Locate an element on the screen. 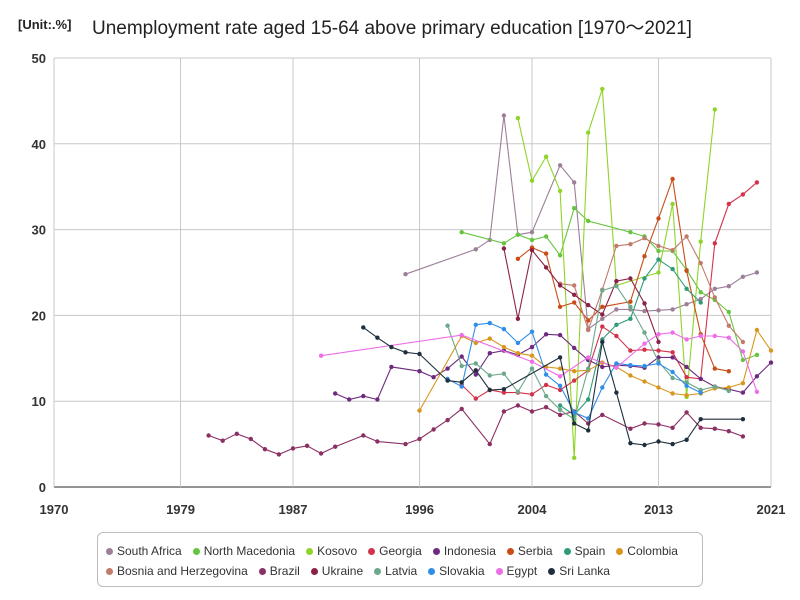 Image resolution: width=800 pixels, height=600 pixels. legend-label: Georgia is located at coordinates (400, 551).